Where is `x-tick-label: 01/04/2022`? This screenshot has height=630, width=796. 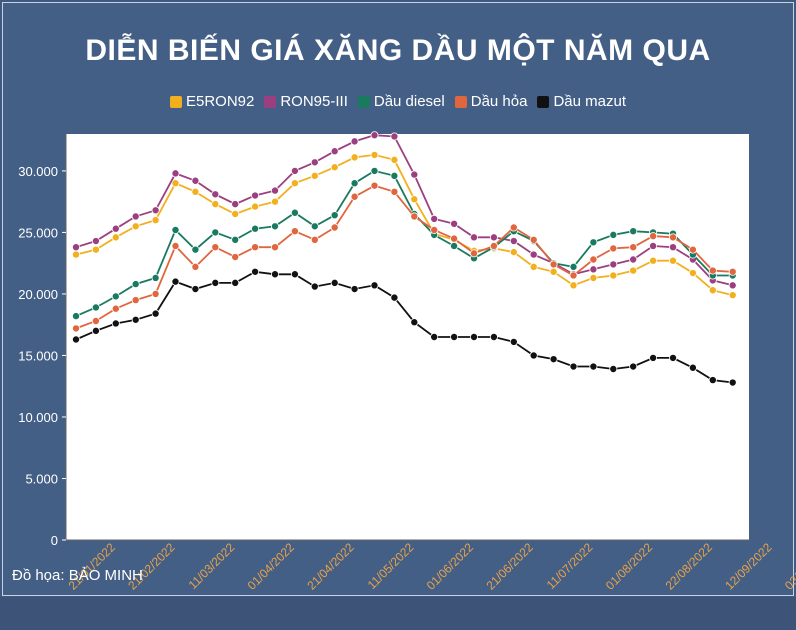
x-tick-label: 01/04/2022 is located at coordinates (271, 566).